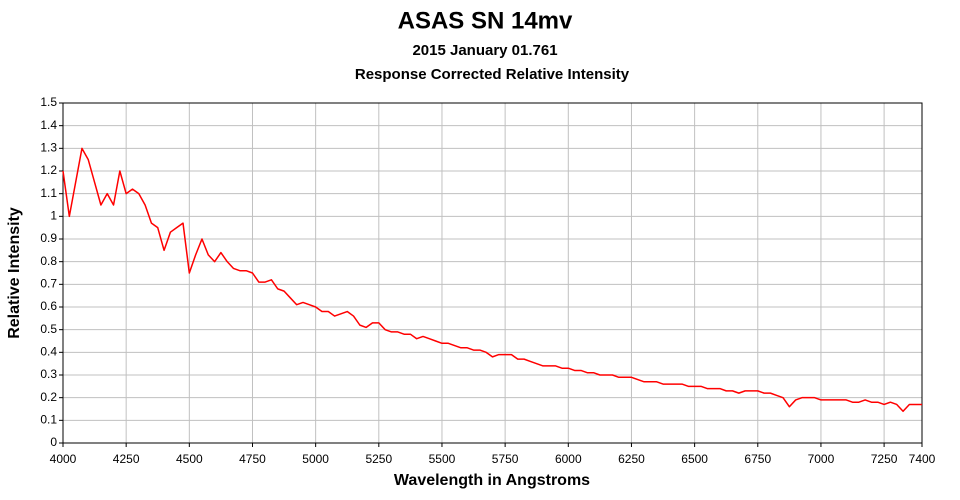 Image resolution: width=960 pixels, height=500 pixels. I want to click on x-tick-label: 7000, so click(821, 459).